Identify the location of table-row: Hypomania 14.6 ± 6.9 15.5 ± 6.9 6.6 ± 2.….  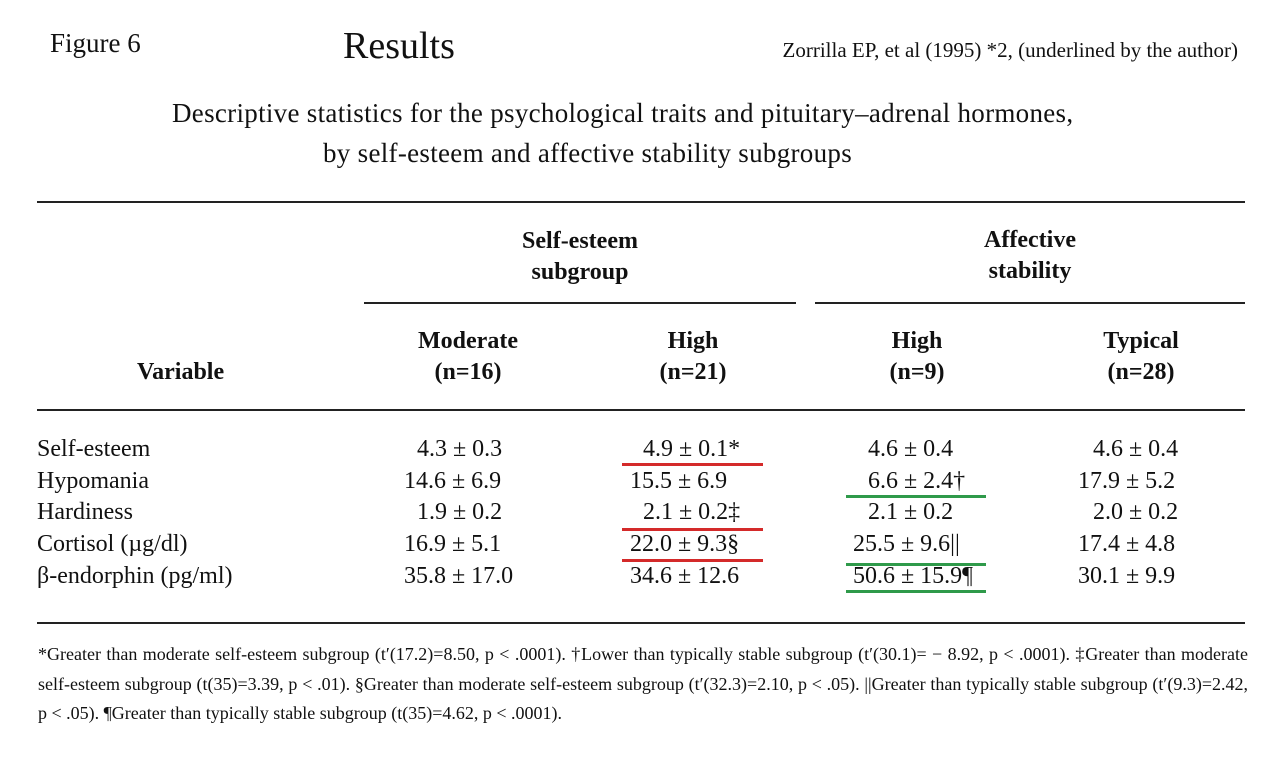
(640, 484).